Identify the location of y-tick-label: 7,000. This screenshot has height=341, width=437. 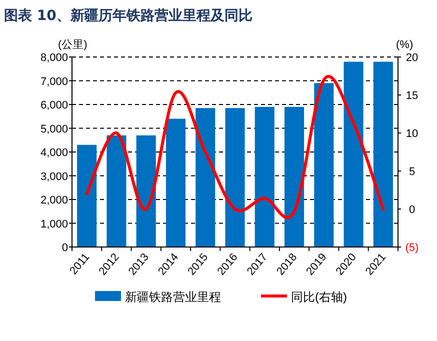
(54, 82).